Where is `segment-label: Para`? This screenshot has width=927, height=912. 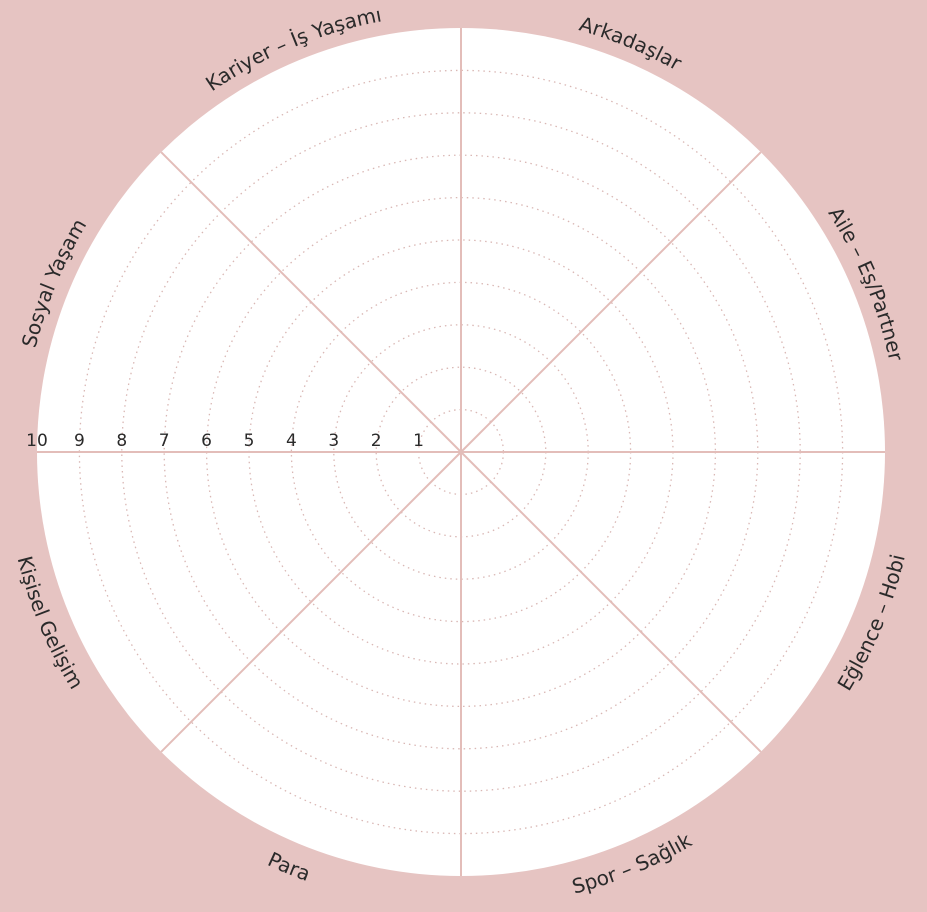
segment-label: Para is located at coordinates (288, 866).